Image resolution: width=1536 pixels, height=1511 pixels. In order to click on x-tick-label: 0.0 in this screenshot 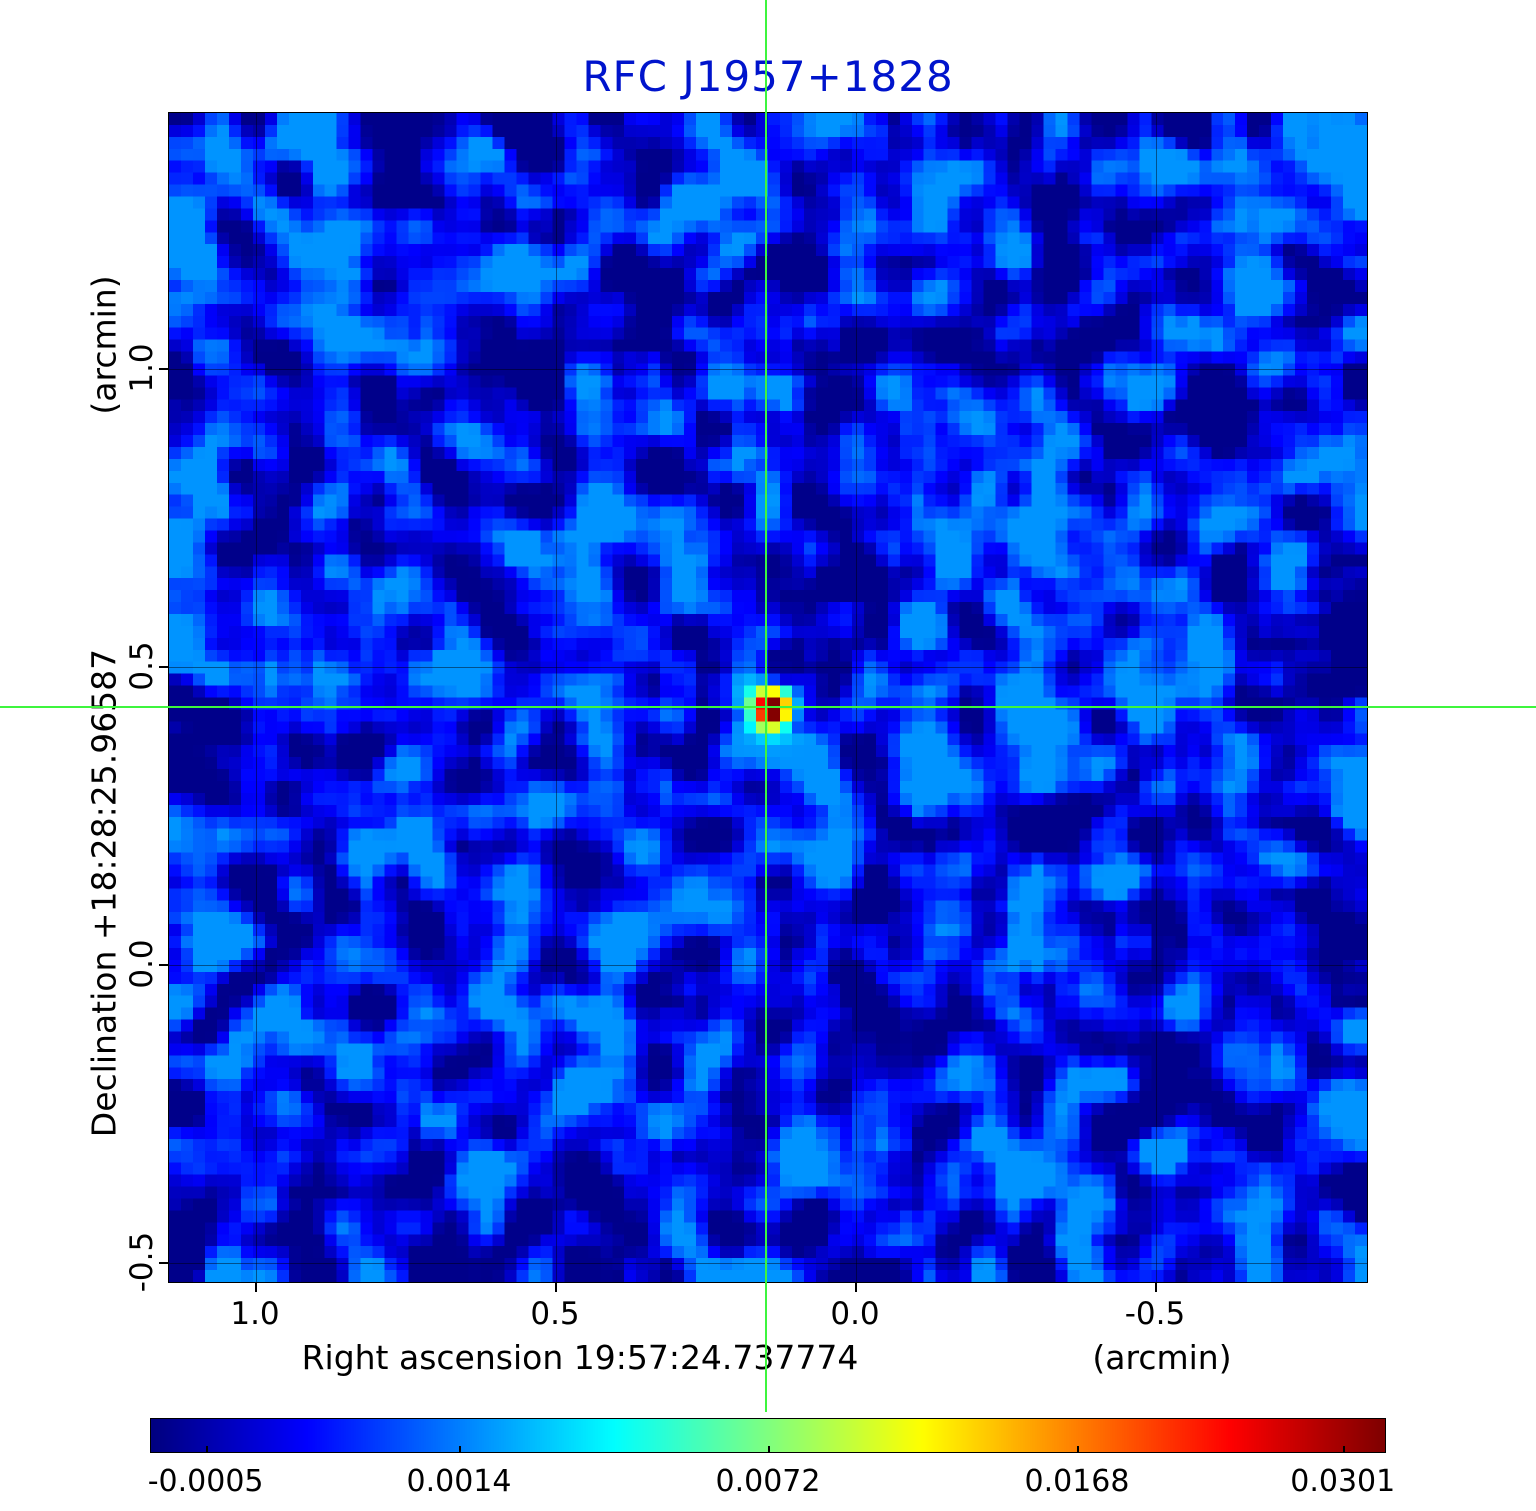, I will do `click(855, 1314)`.